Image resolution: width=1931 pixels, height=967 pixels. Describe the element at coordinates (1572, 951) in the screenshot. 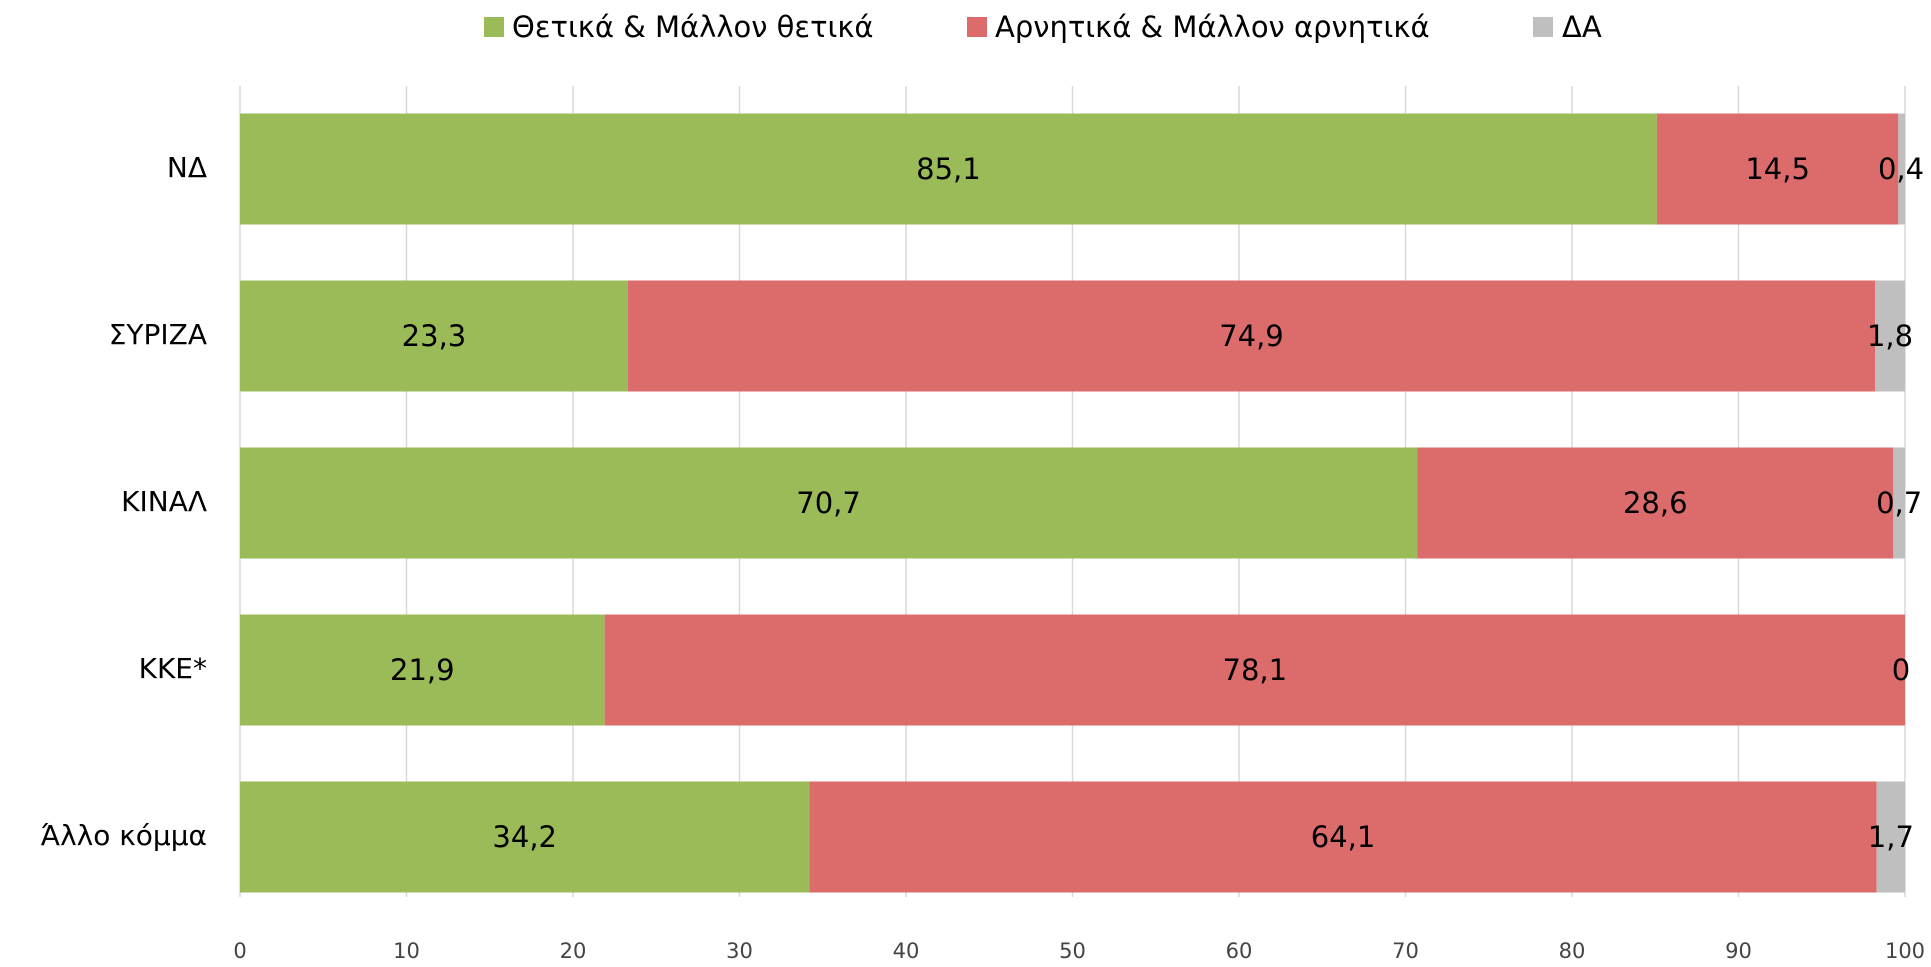

I see `x-tick-label: 80` at that location.